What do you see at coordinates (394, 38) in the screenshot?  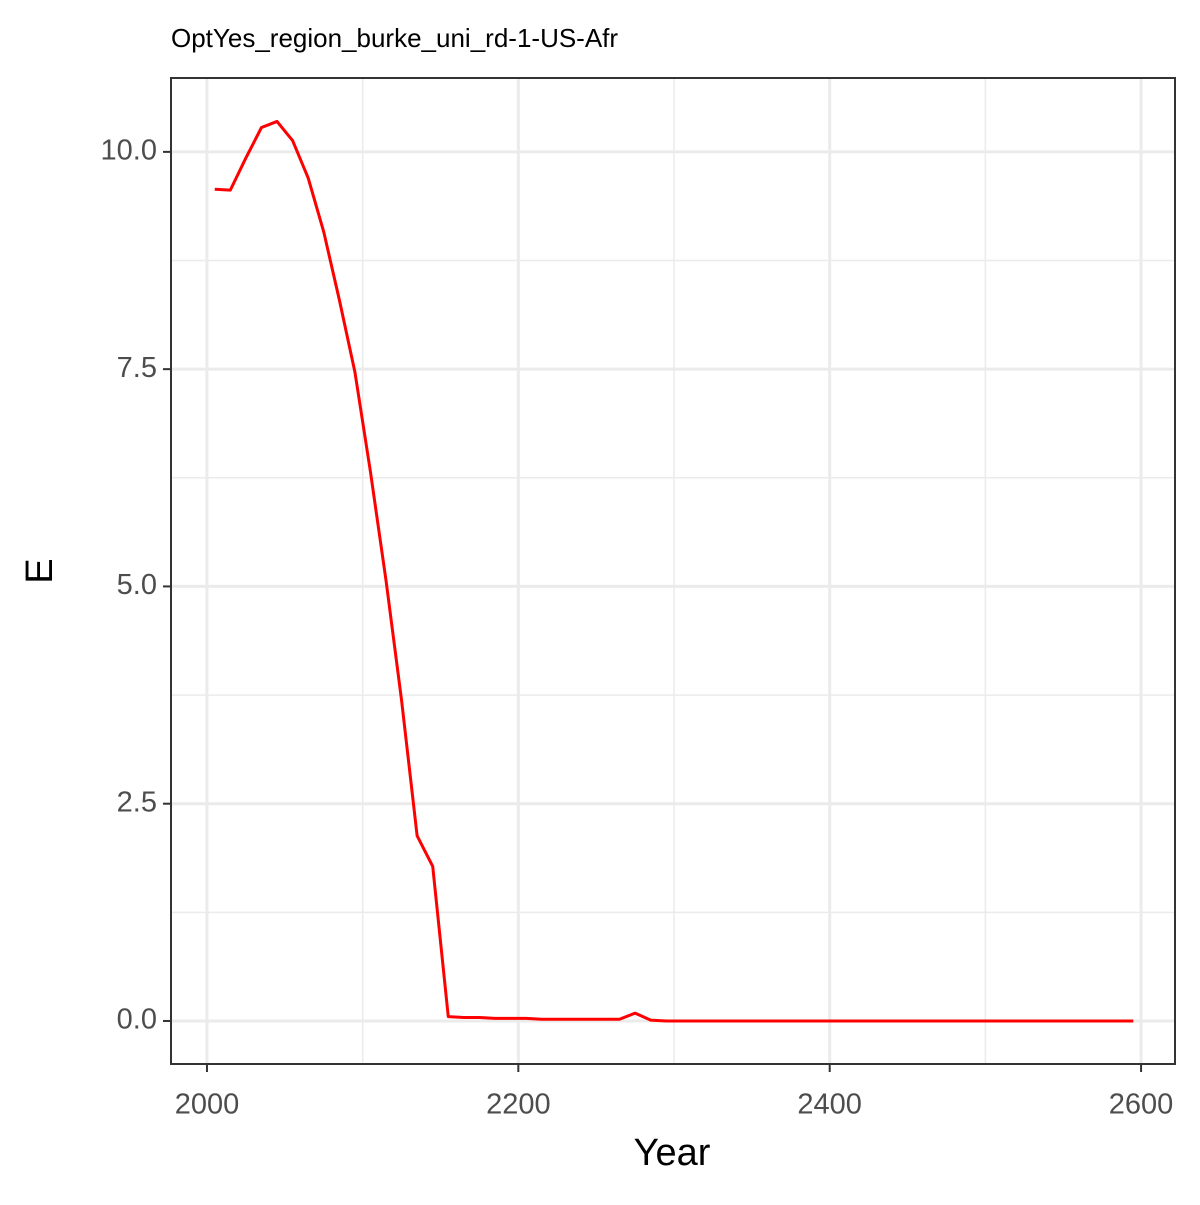 I see `chart-title: OptYes_region_burke_uni_rd-1-US-Afr` at bounding box center [394, 38].